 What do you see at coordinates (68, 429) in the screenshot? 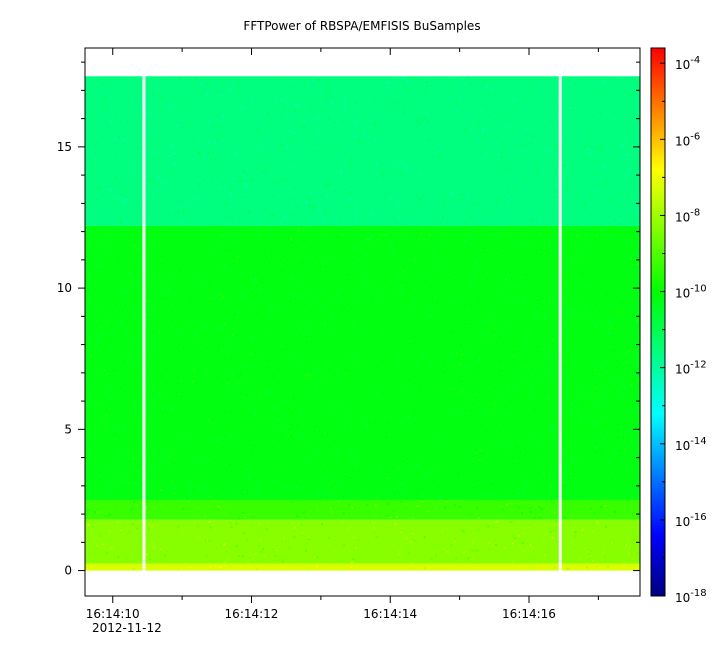
I see `y-tick-label: 5` at bounding box center [68, 429].